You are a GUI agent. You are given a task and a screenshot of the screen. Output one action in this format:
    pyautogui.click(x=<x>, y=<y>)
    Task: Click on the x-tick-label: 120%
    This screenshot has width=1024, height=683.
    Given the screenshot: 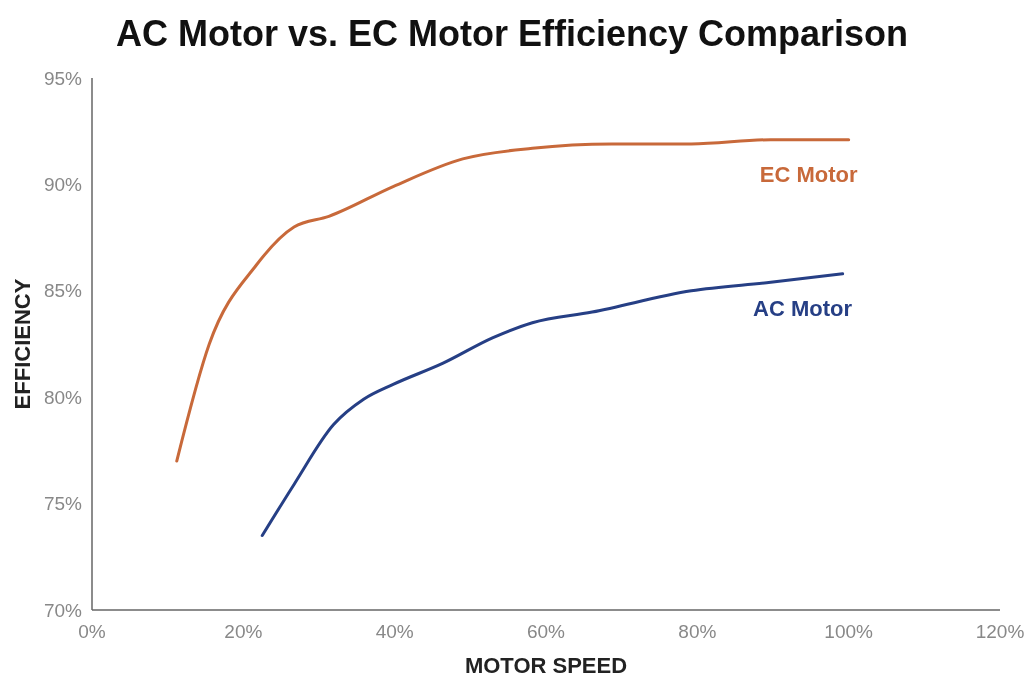 What is the action you would take?
    pyautogui.click(x=999, y=631)
    